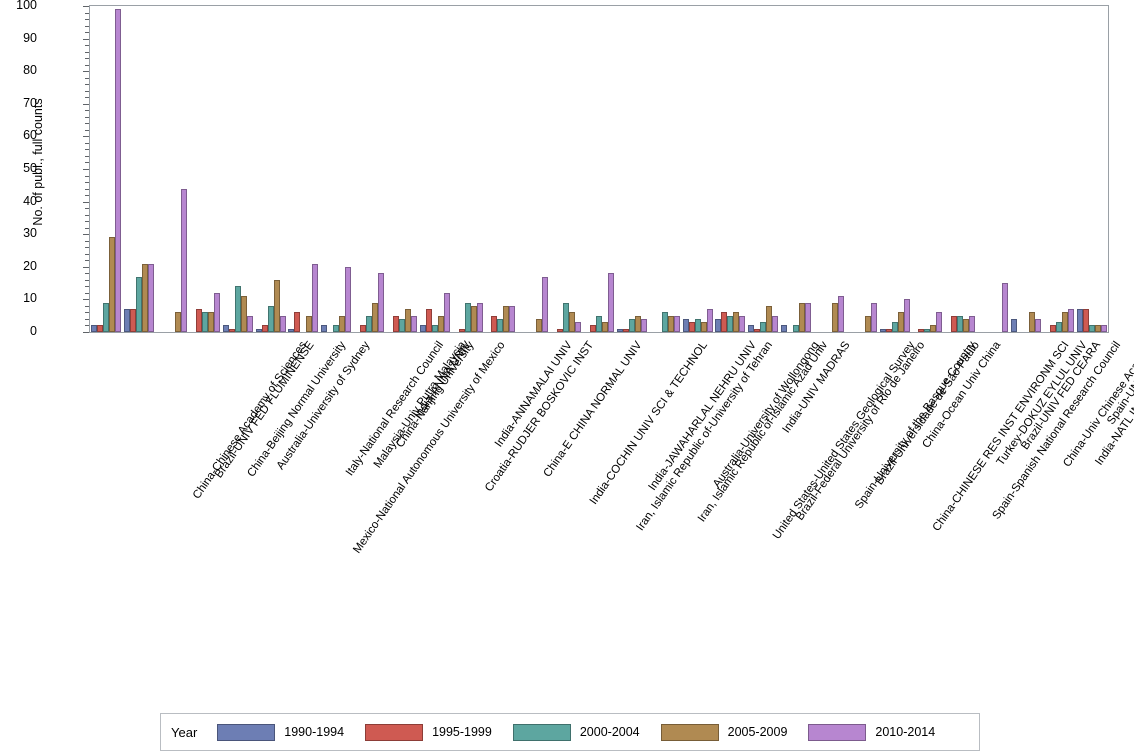 The width and height of the screenshot is (1134, 756). Describe the element at coordinates (766, 415) in the screenshot. I see `x-tick-label: Australia-University of Wollongong` at that location.